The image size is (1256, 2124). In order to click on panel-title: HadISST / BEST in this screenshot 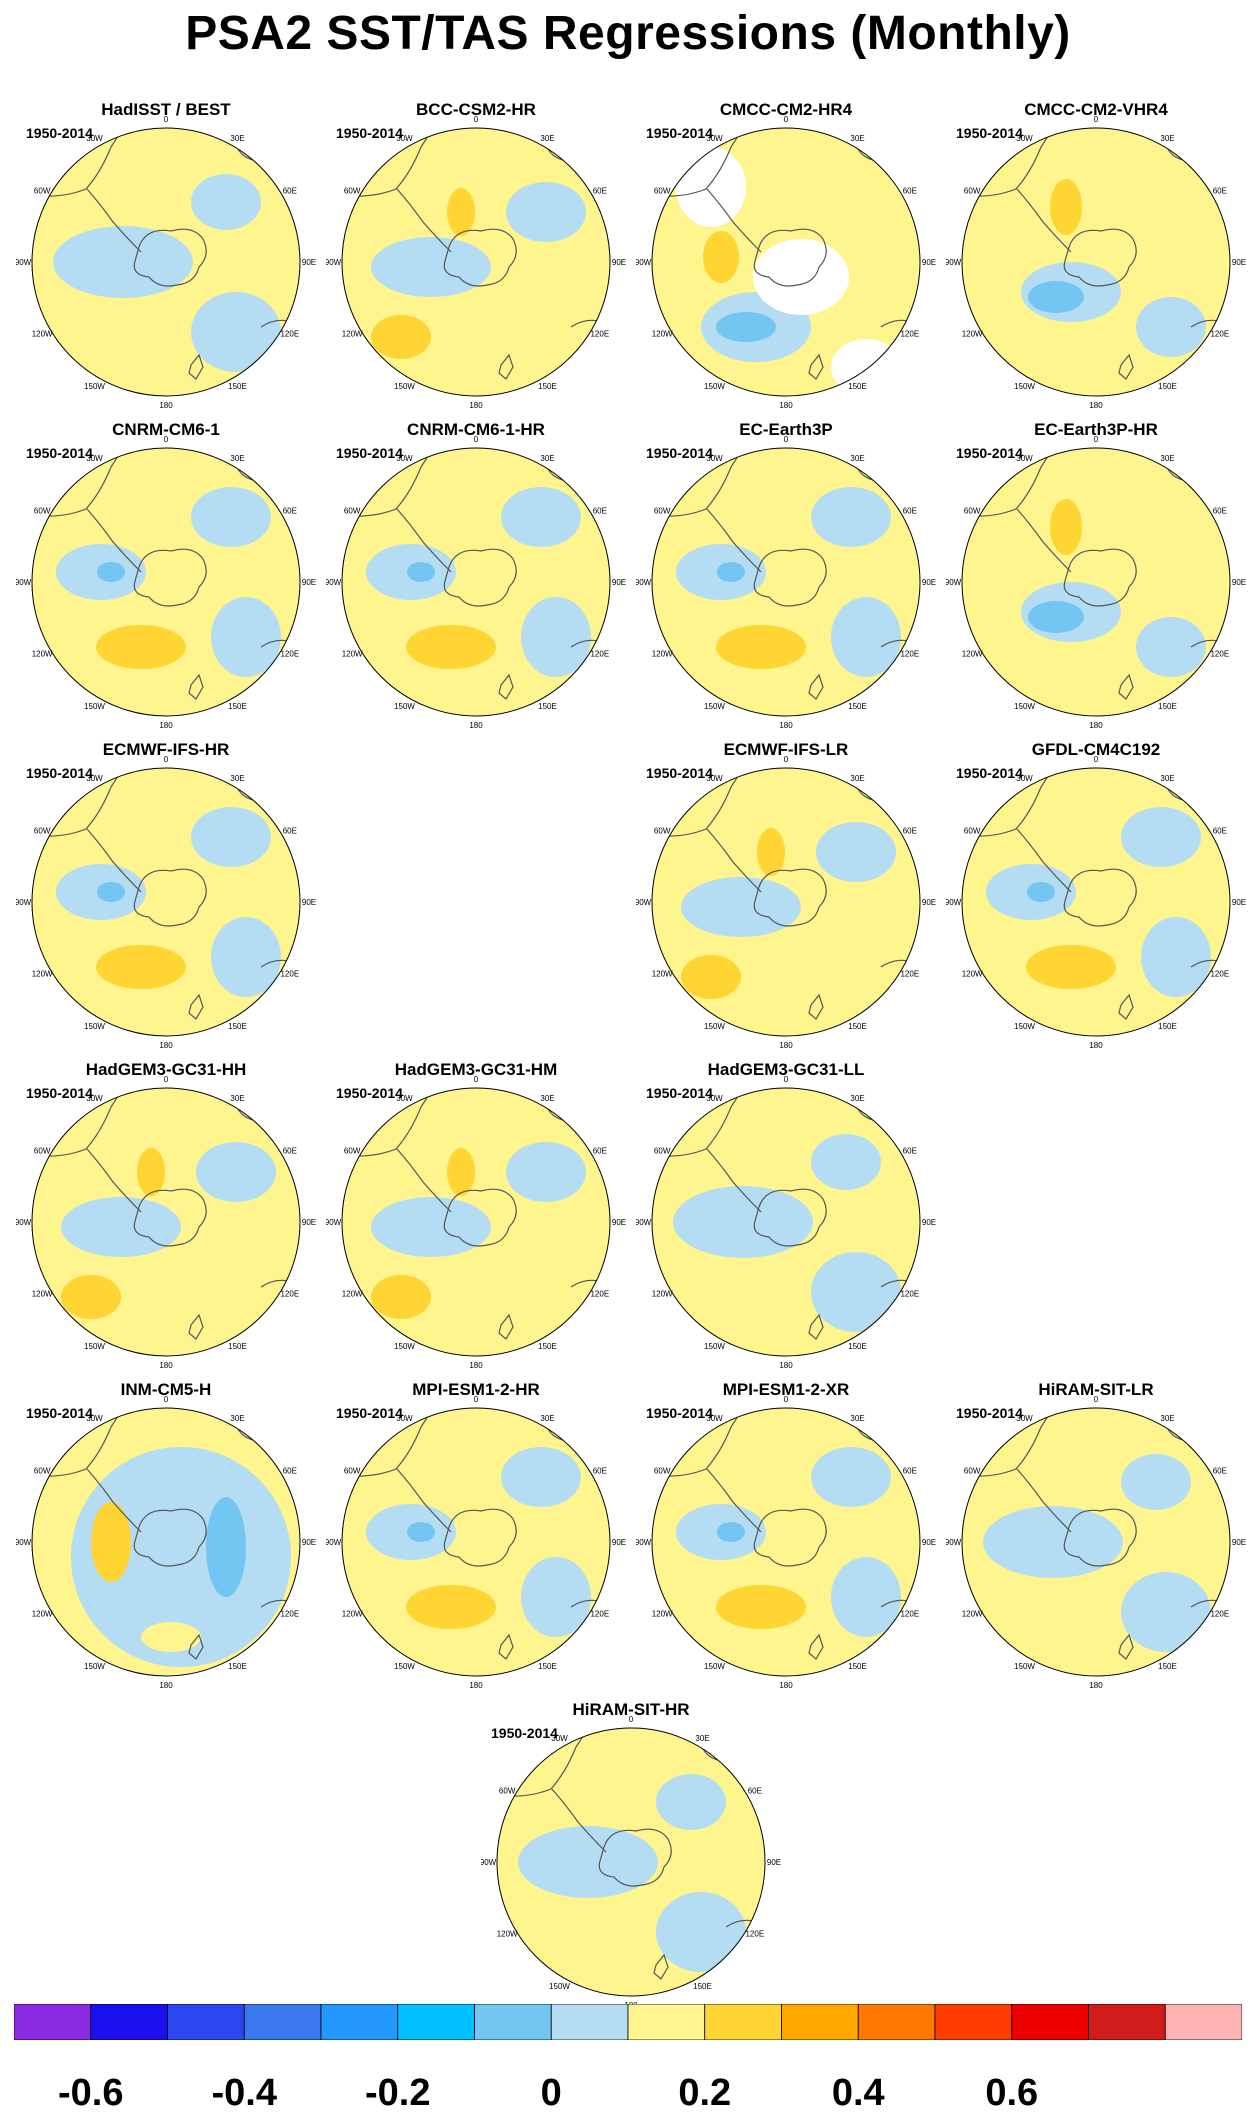, I will do `click(166, 109)`.